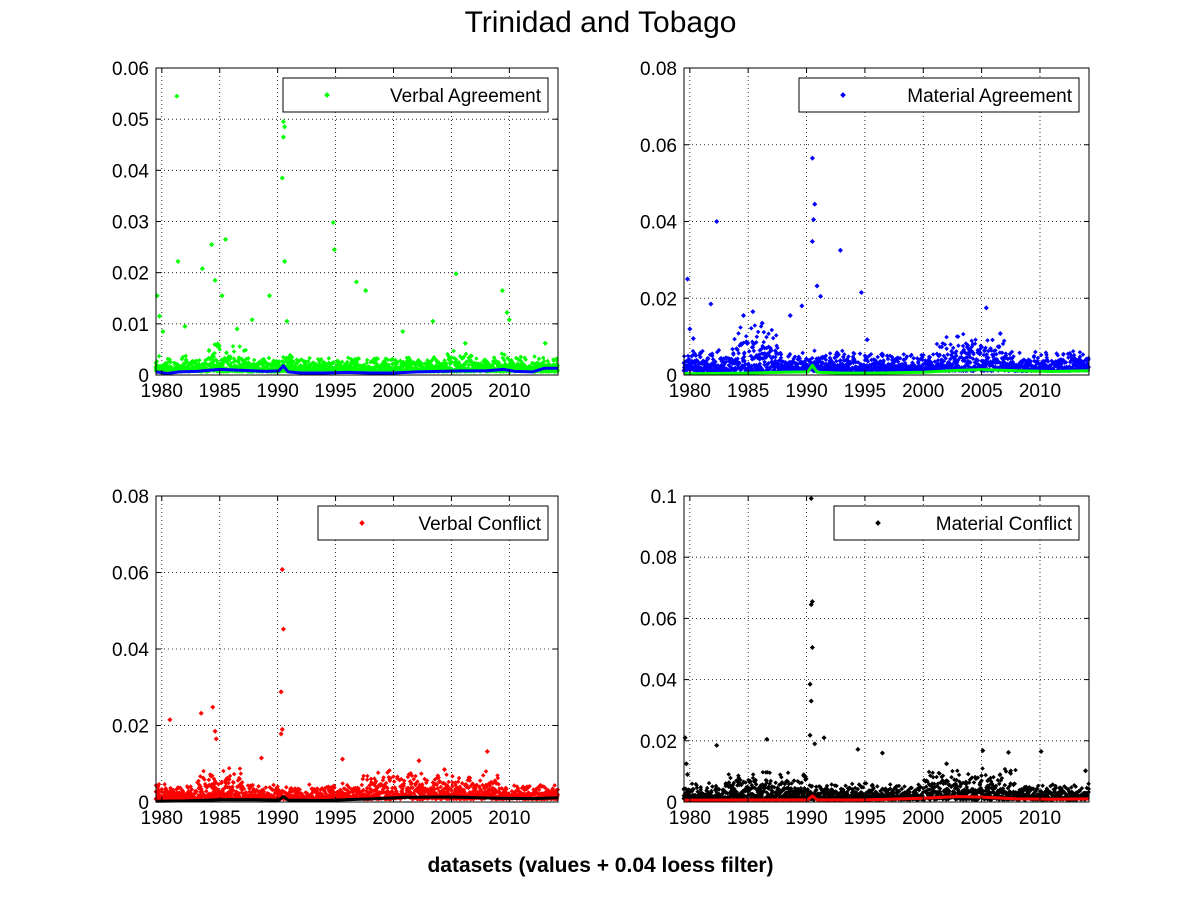  What do you see at coordinates (130, 223) in the screenshot?
I see `y-tick-label: 0.03` at bounding box center [130, 223].